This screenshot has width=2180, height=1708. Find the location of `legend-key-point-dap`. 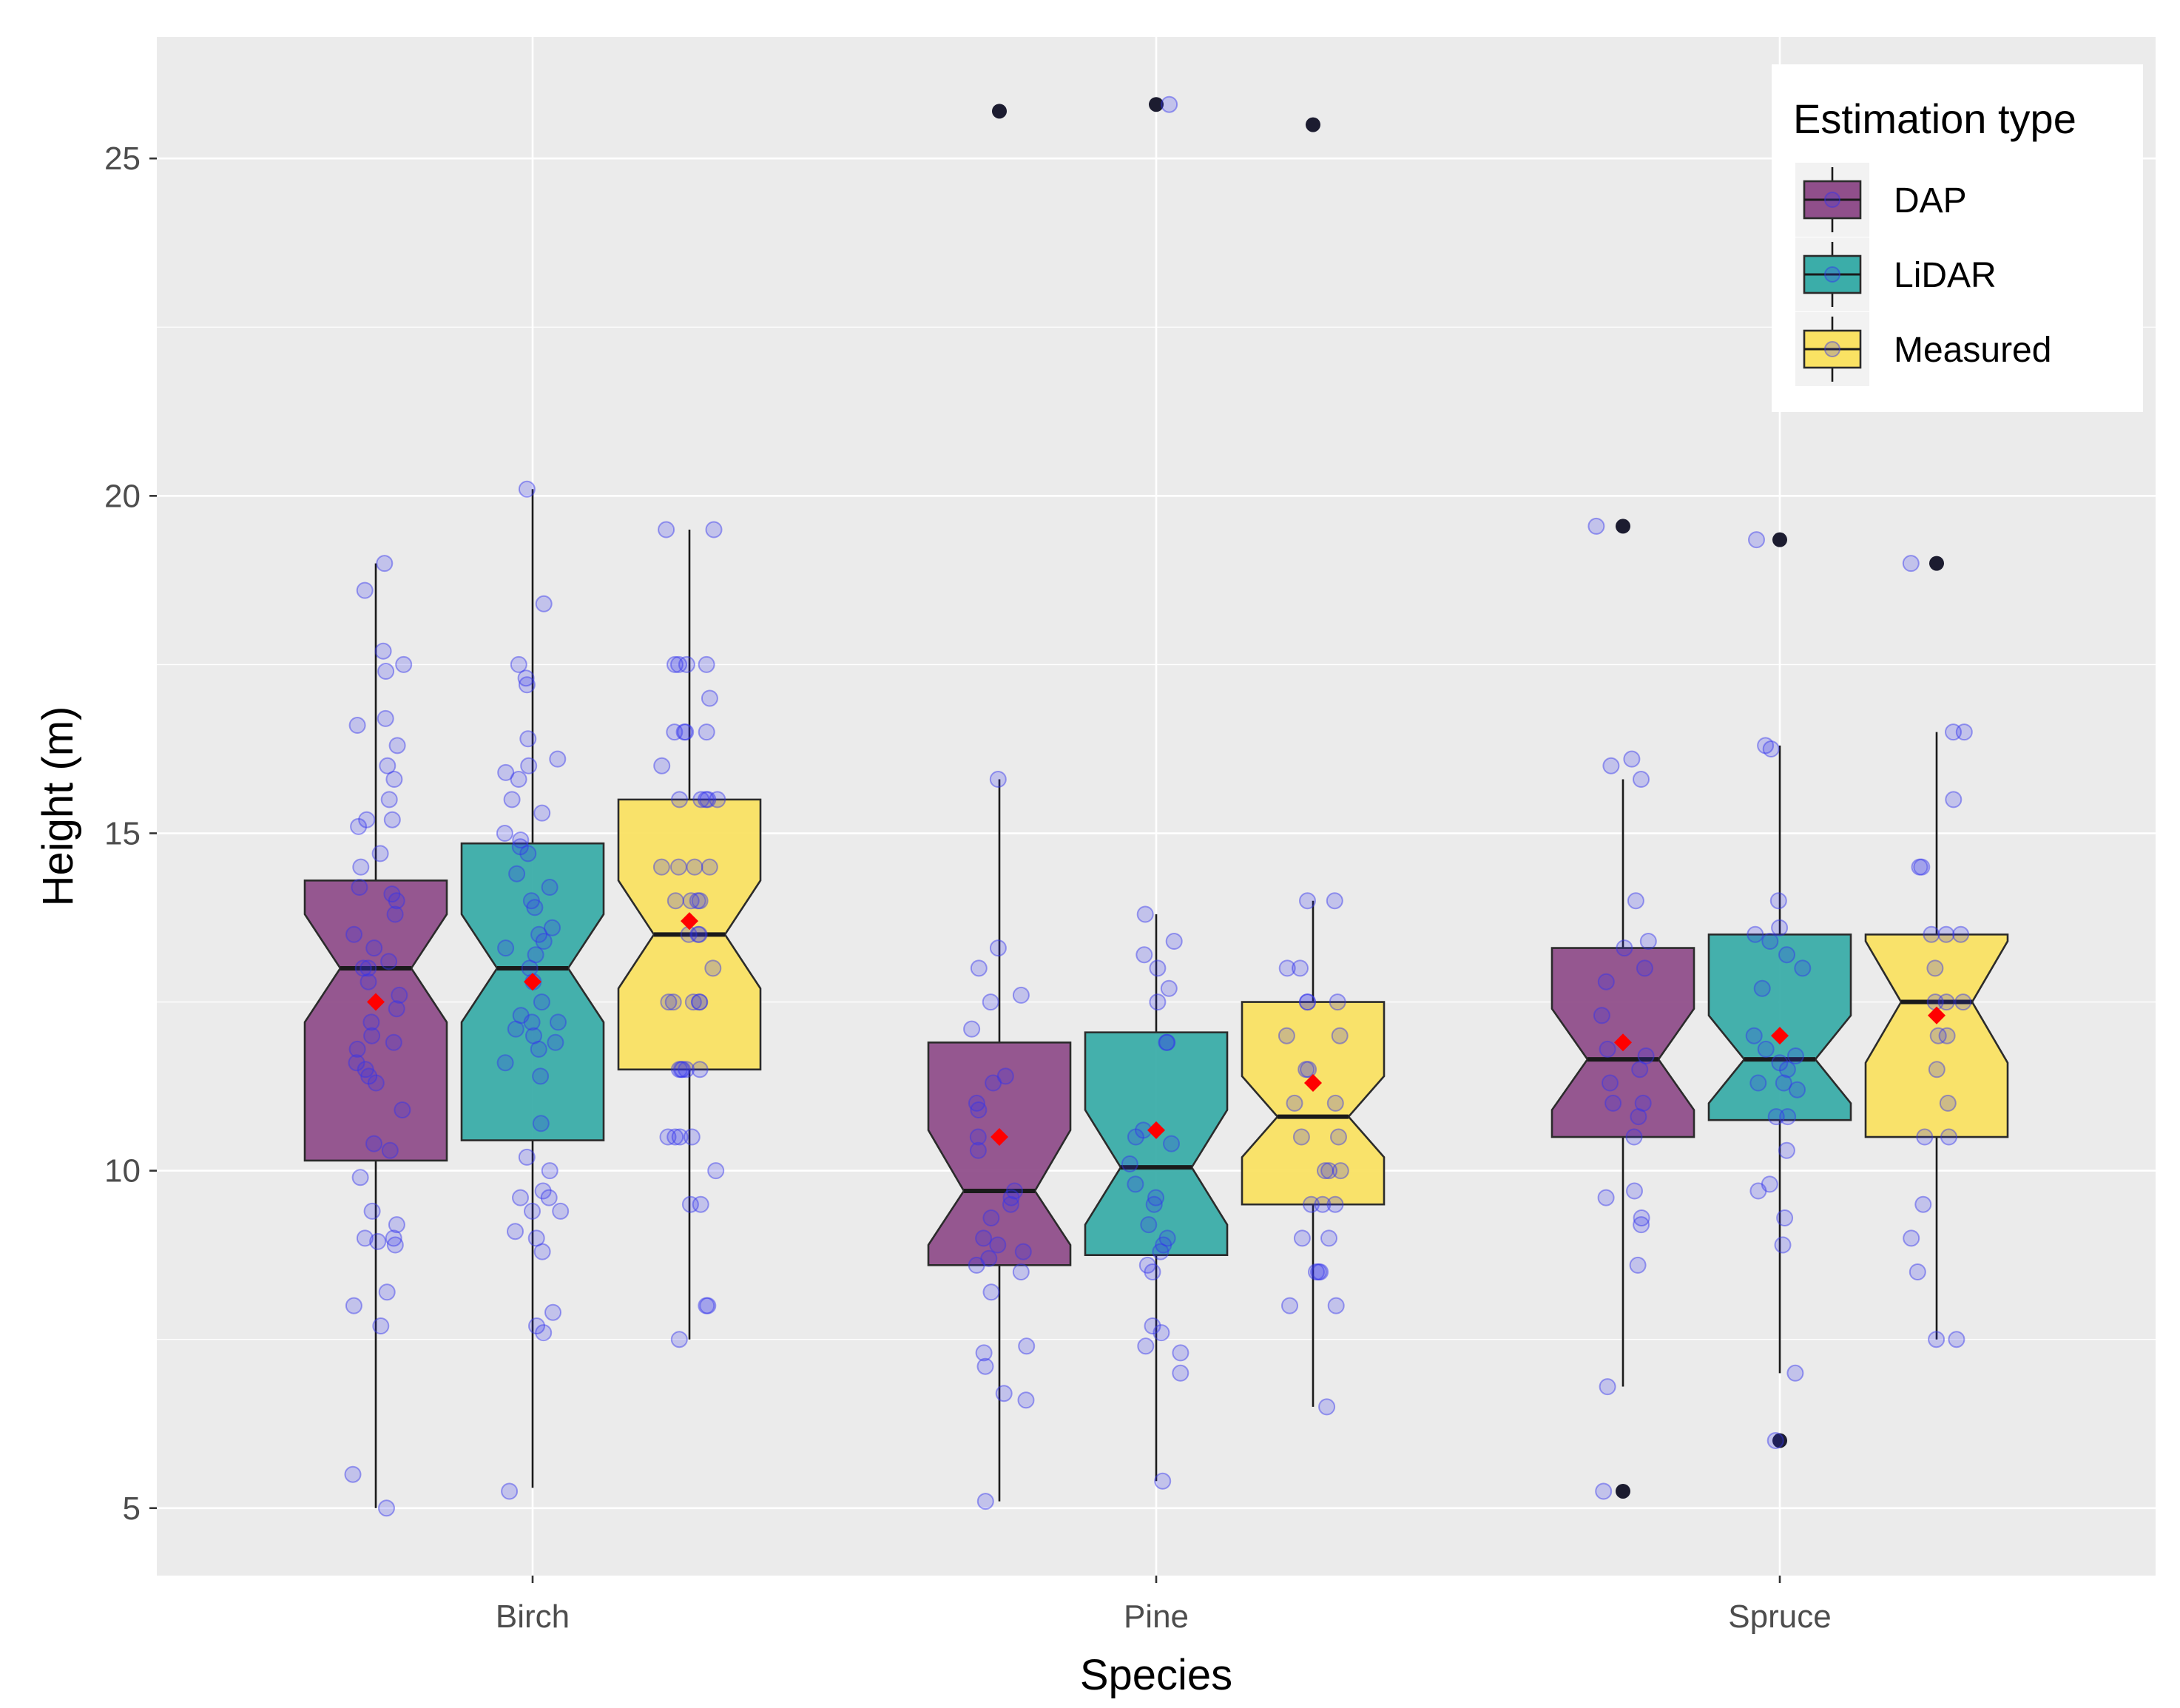

legend-key-point-dap is located at coordinates (1832, 200).